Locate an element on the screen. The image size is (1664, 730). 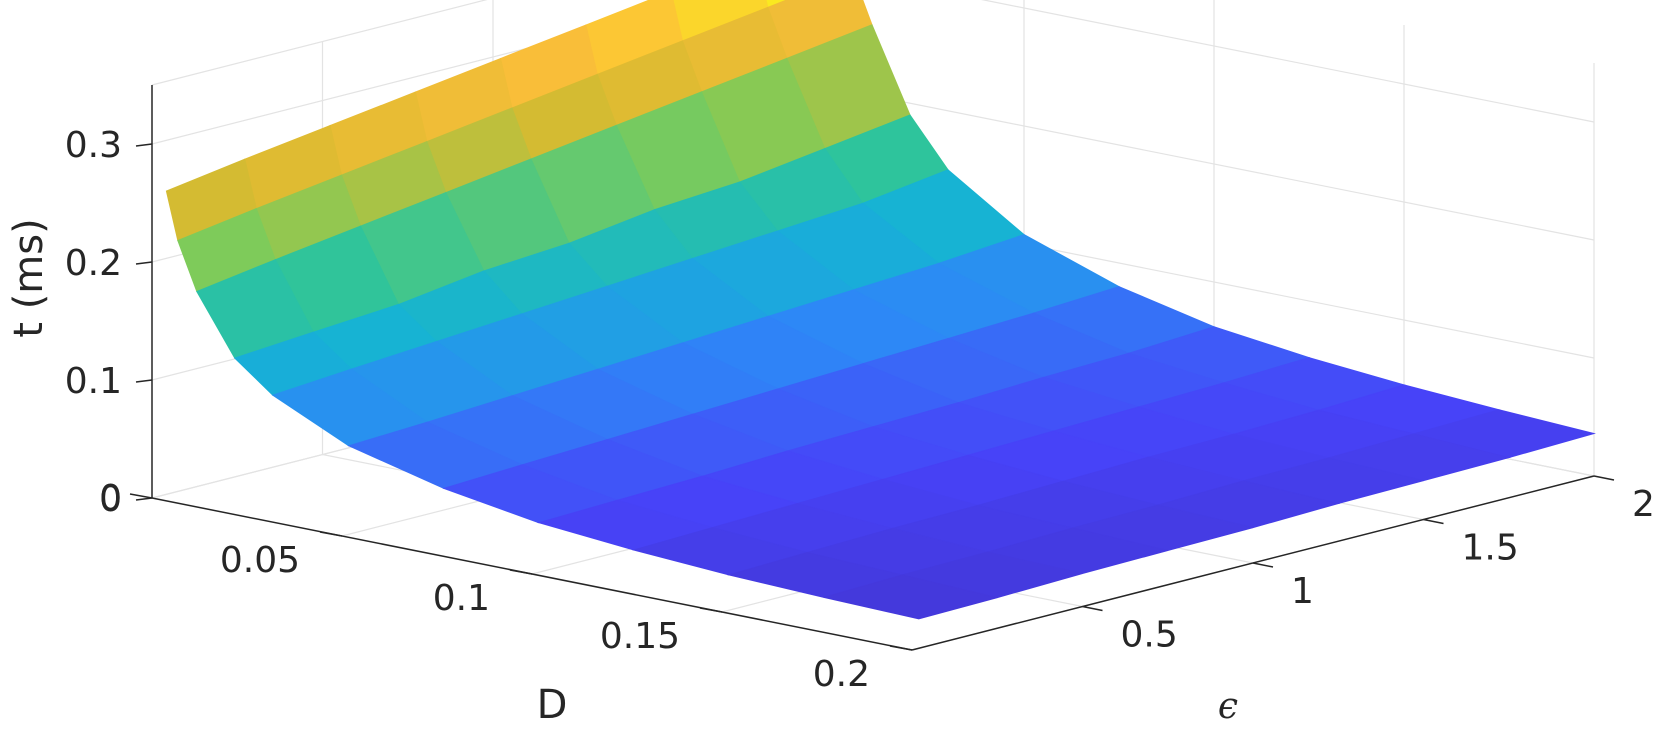
x-tick-label: 0.1 is located at coordinates (461, 598).